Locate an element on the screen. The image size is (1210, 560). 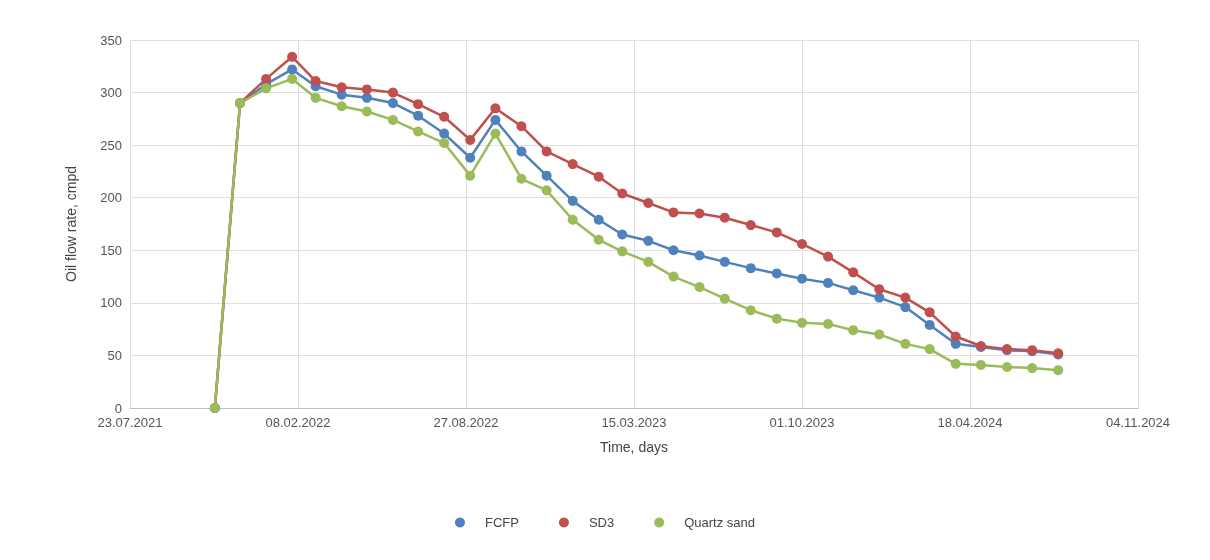
y-tick-label: 200 is located at coordinates (111, 198).